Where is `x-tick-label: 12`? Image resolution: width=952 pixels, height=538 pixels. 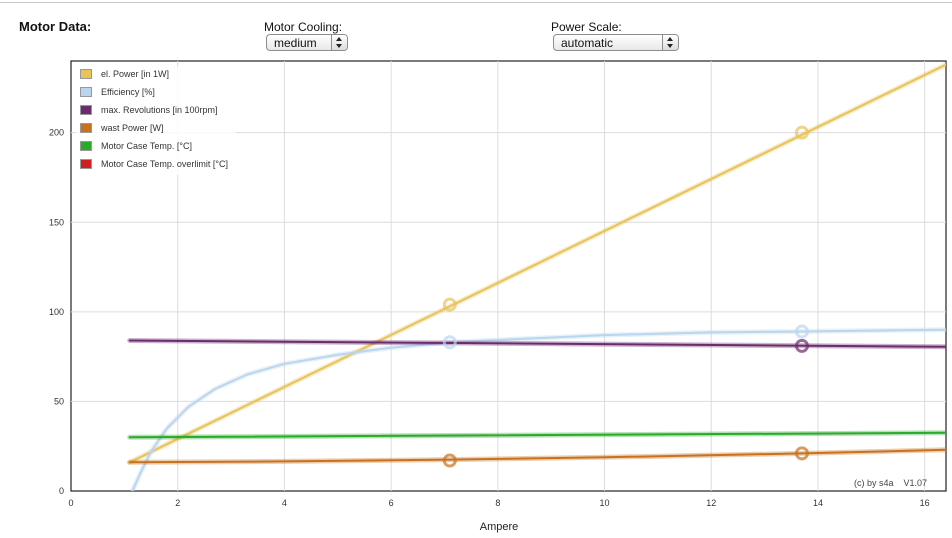 x-tick-label: 12 is located at coordinates (711, 503).